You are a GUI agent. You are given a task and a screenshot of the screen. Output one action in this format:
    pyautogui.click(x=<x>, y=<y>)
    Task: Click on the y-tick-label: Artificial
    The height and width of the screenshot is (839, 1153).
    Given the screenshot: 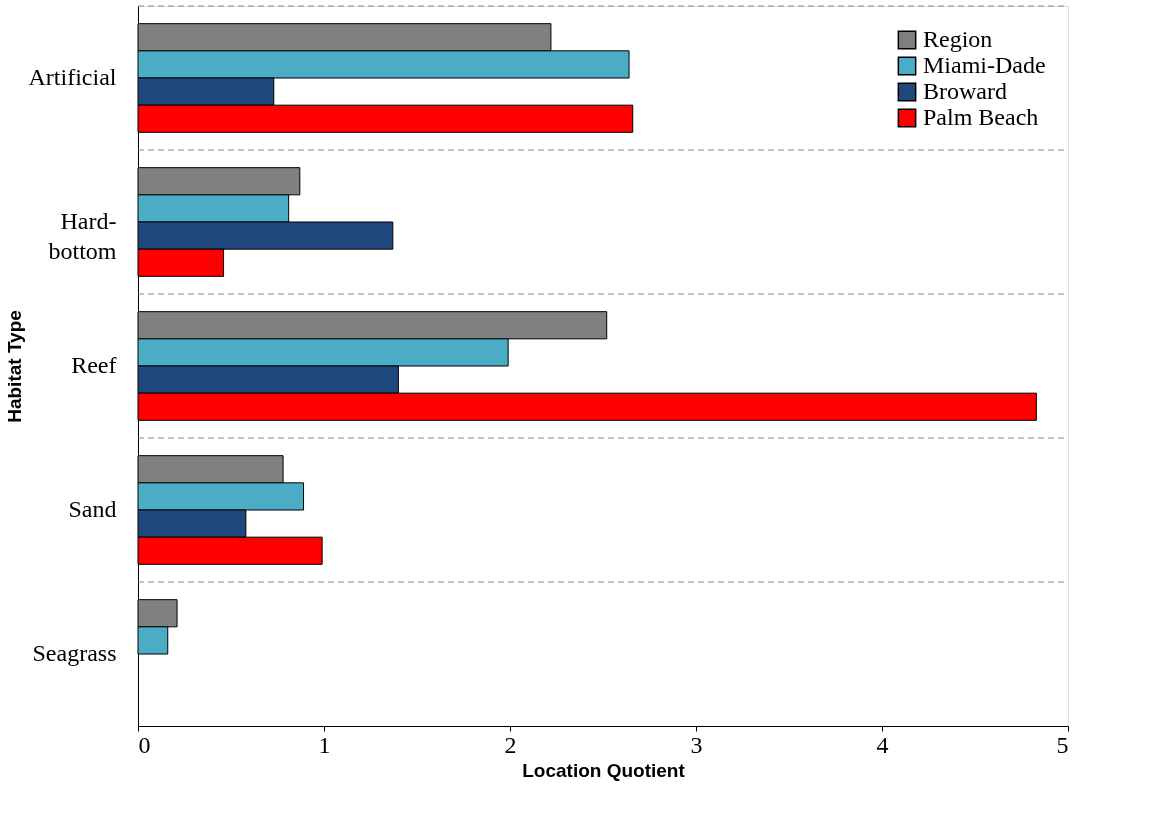 What is the action you would take?
    pyautogui.click(x=72, y=77)
    